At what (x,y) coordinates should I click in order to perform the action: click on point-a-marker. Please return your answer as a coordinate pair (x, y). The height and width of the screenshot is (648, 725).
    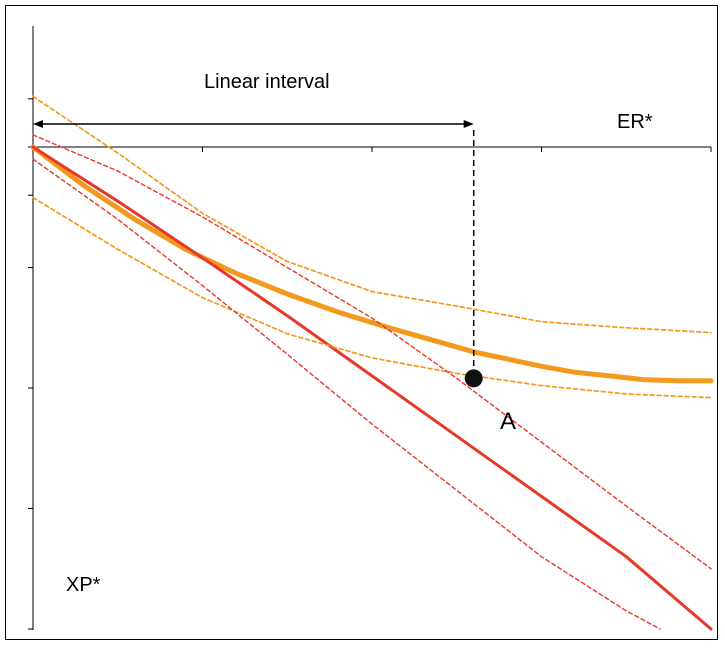
    Looking at the image, I should click on (473, 378).